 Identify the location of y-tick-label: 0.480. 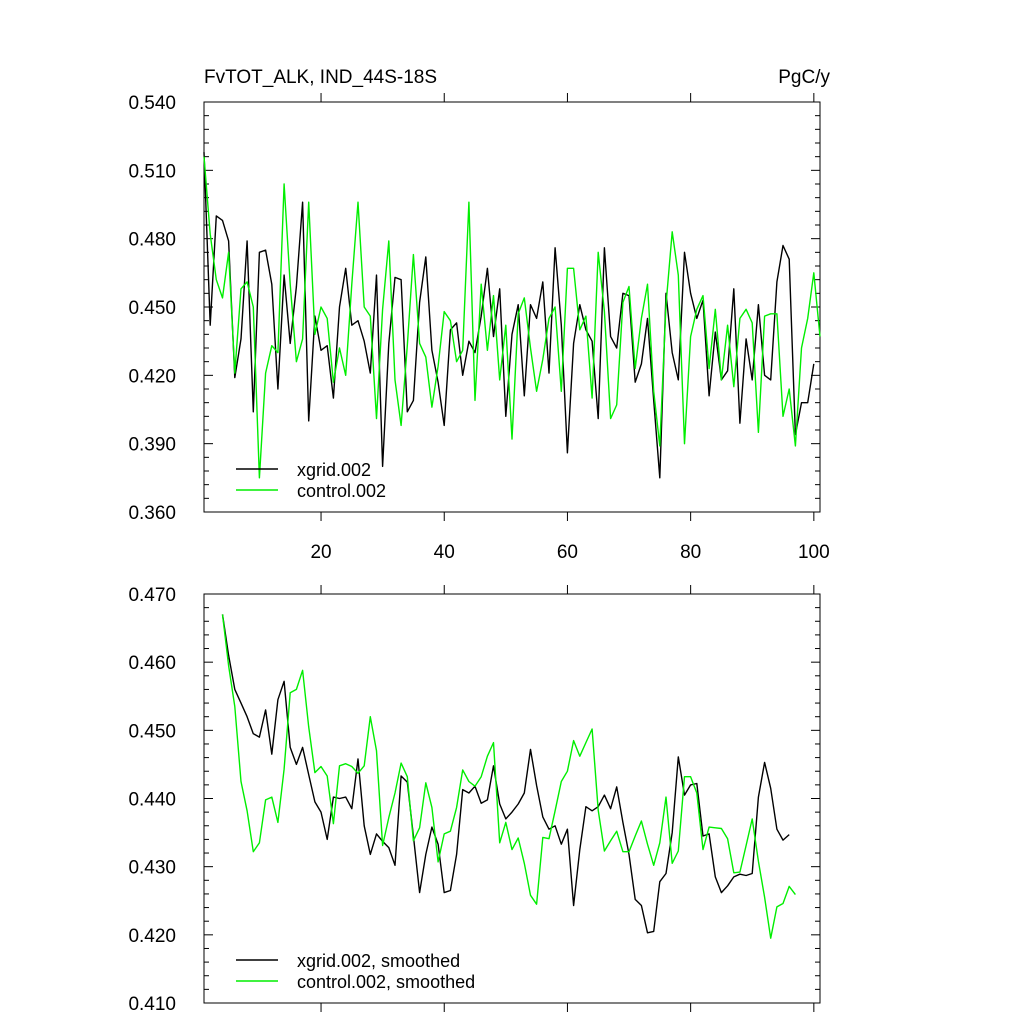
(152, 240).